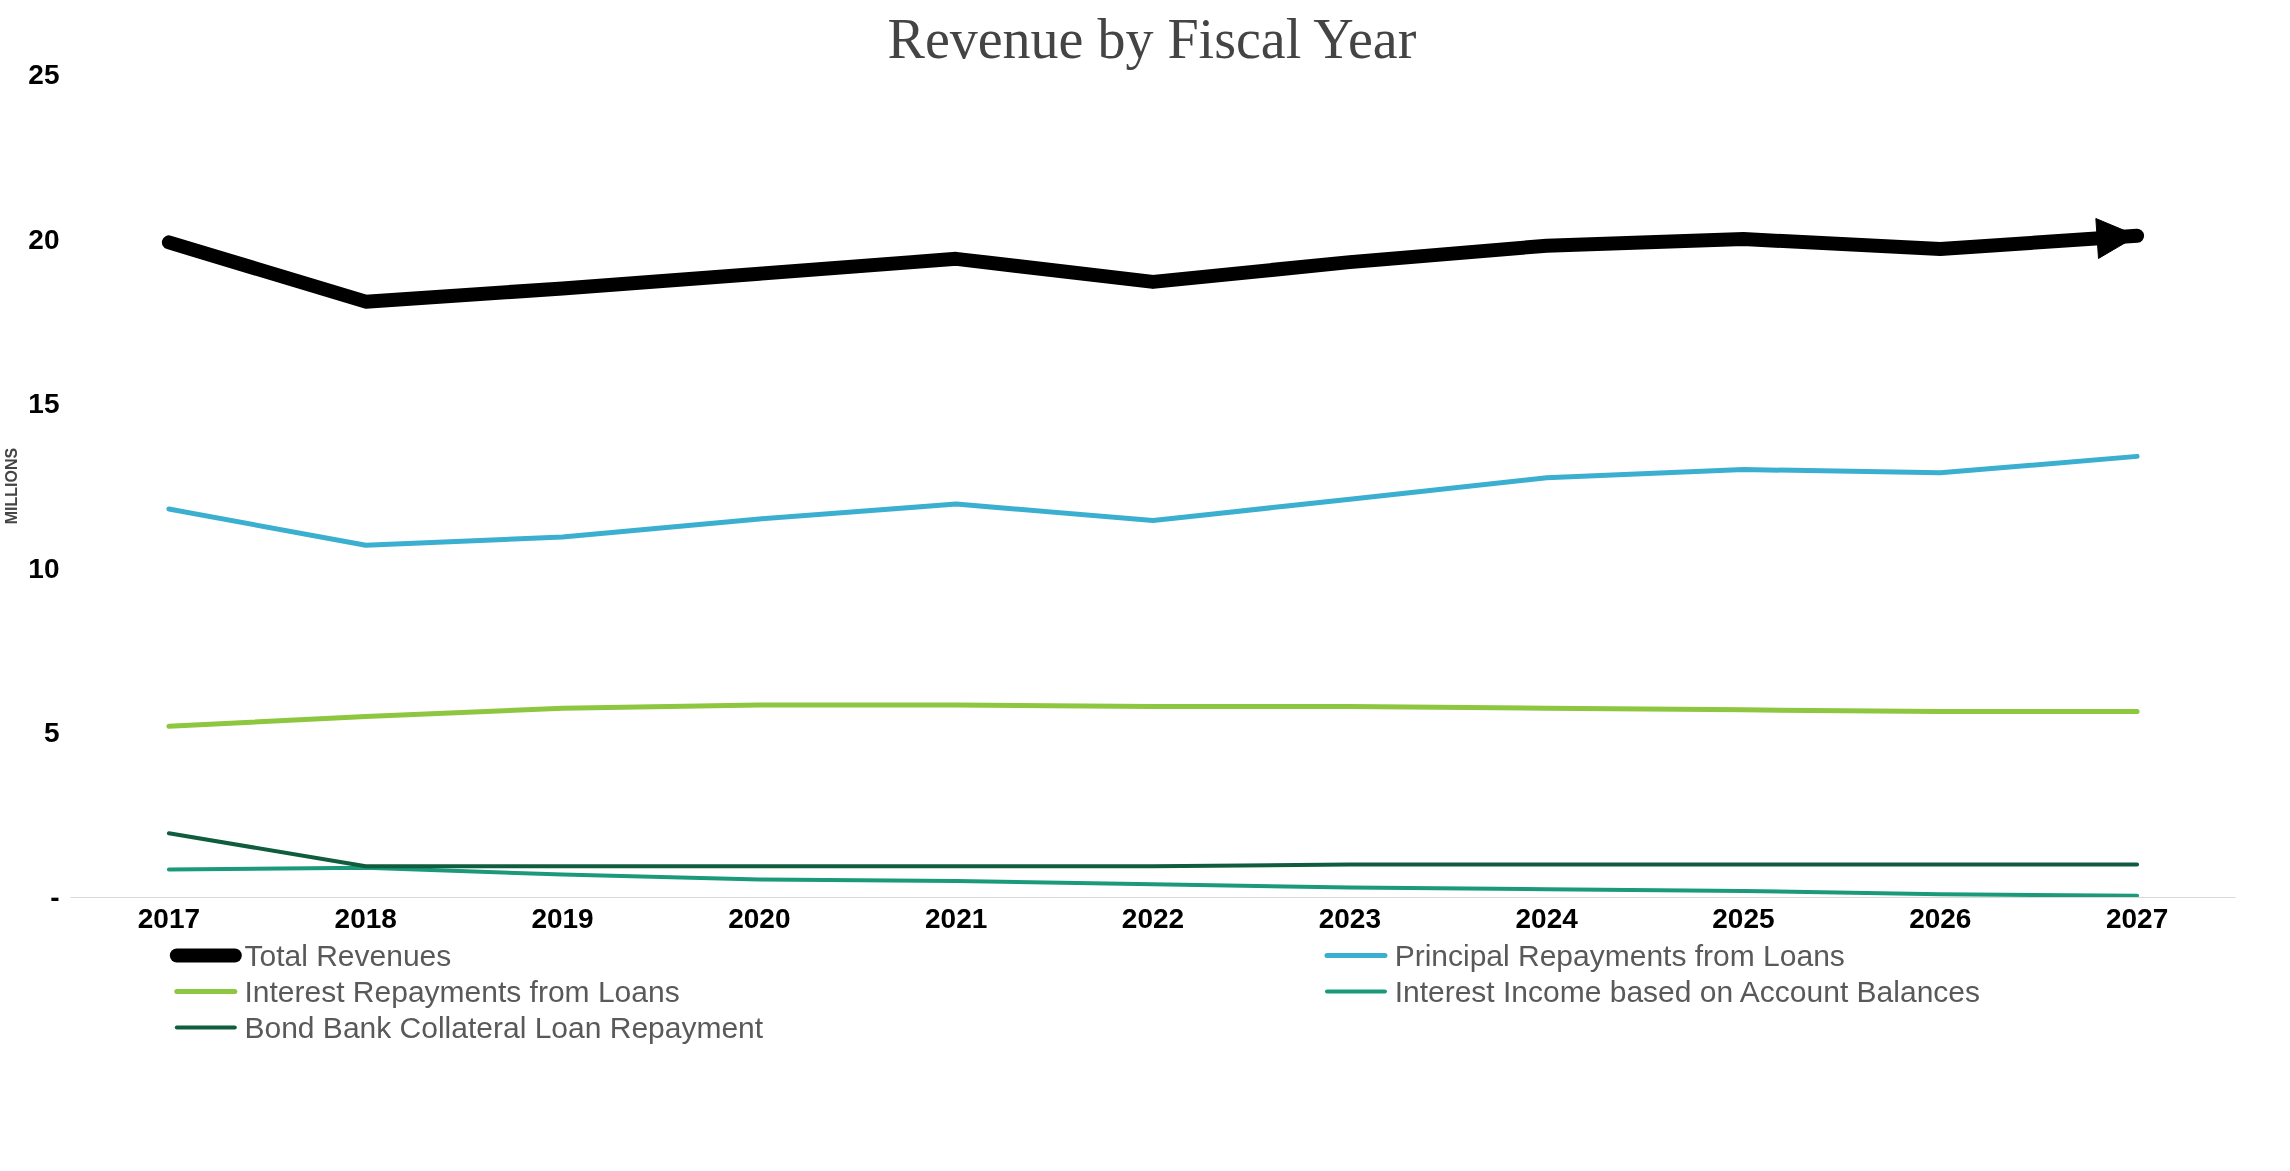 The width and height of the screenshot is (2290, 1171). I want to click on legend-label: Principal Repayments from Loans, so click(1619, 955).